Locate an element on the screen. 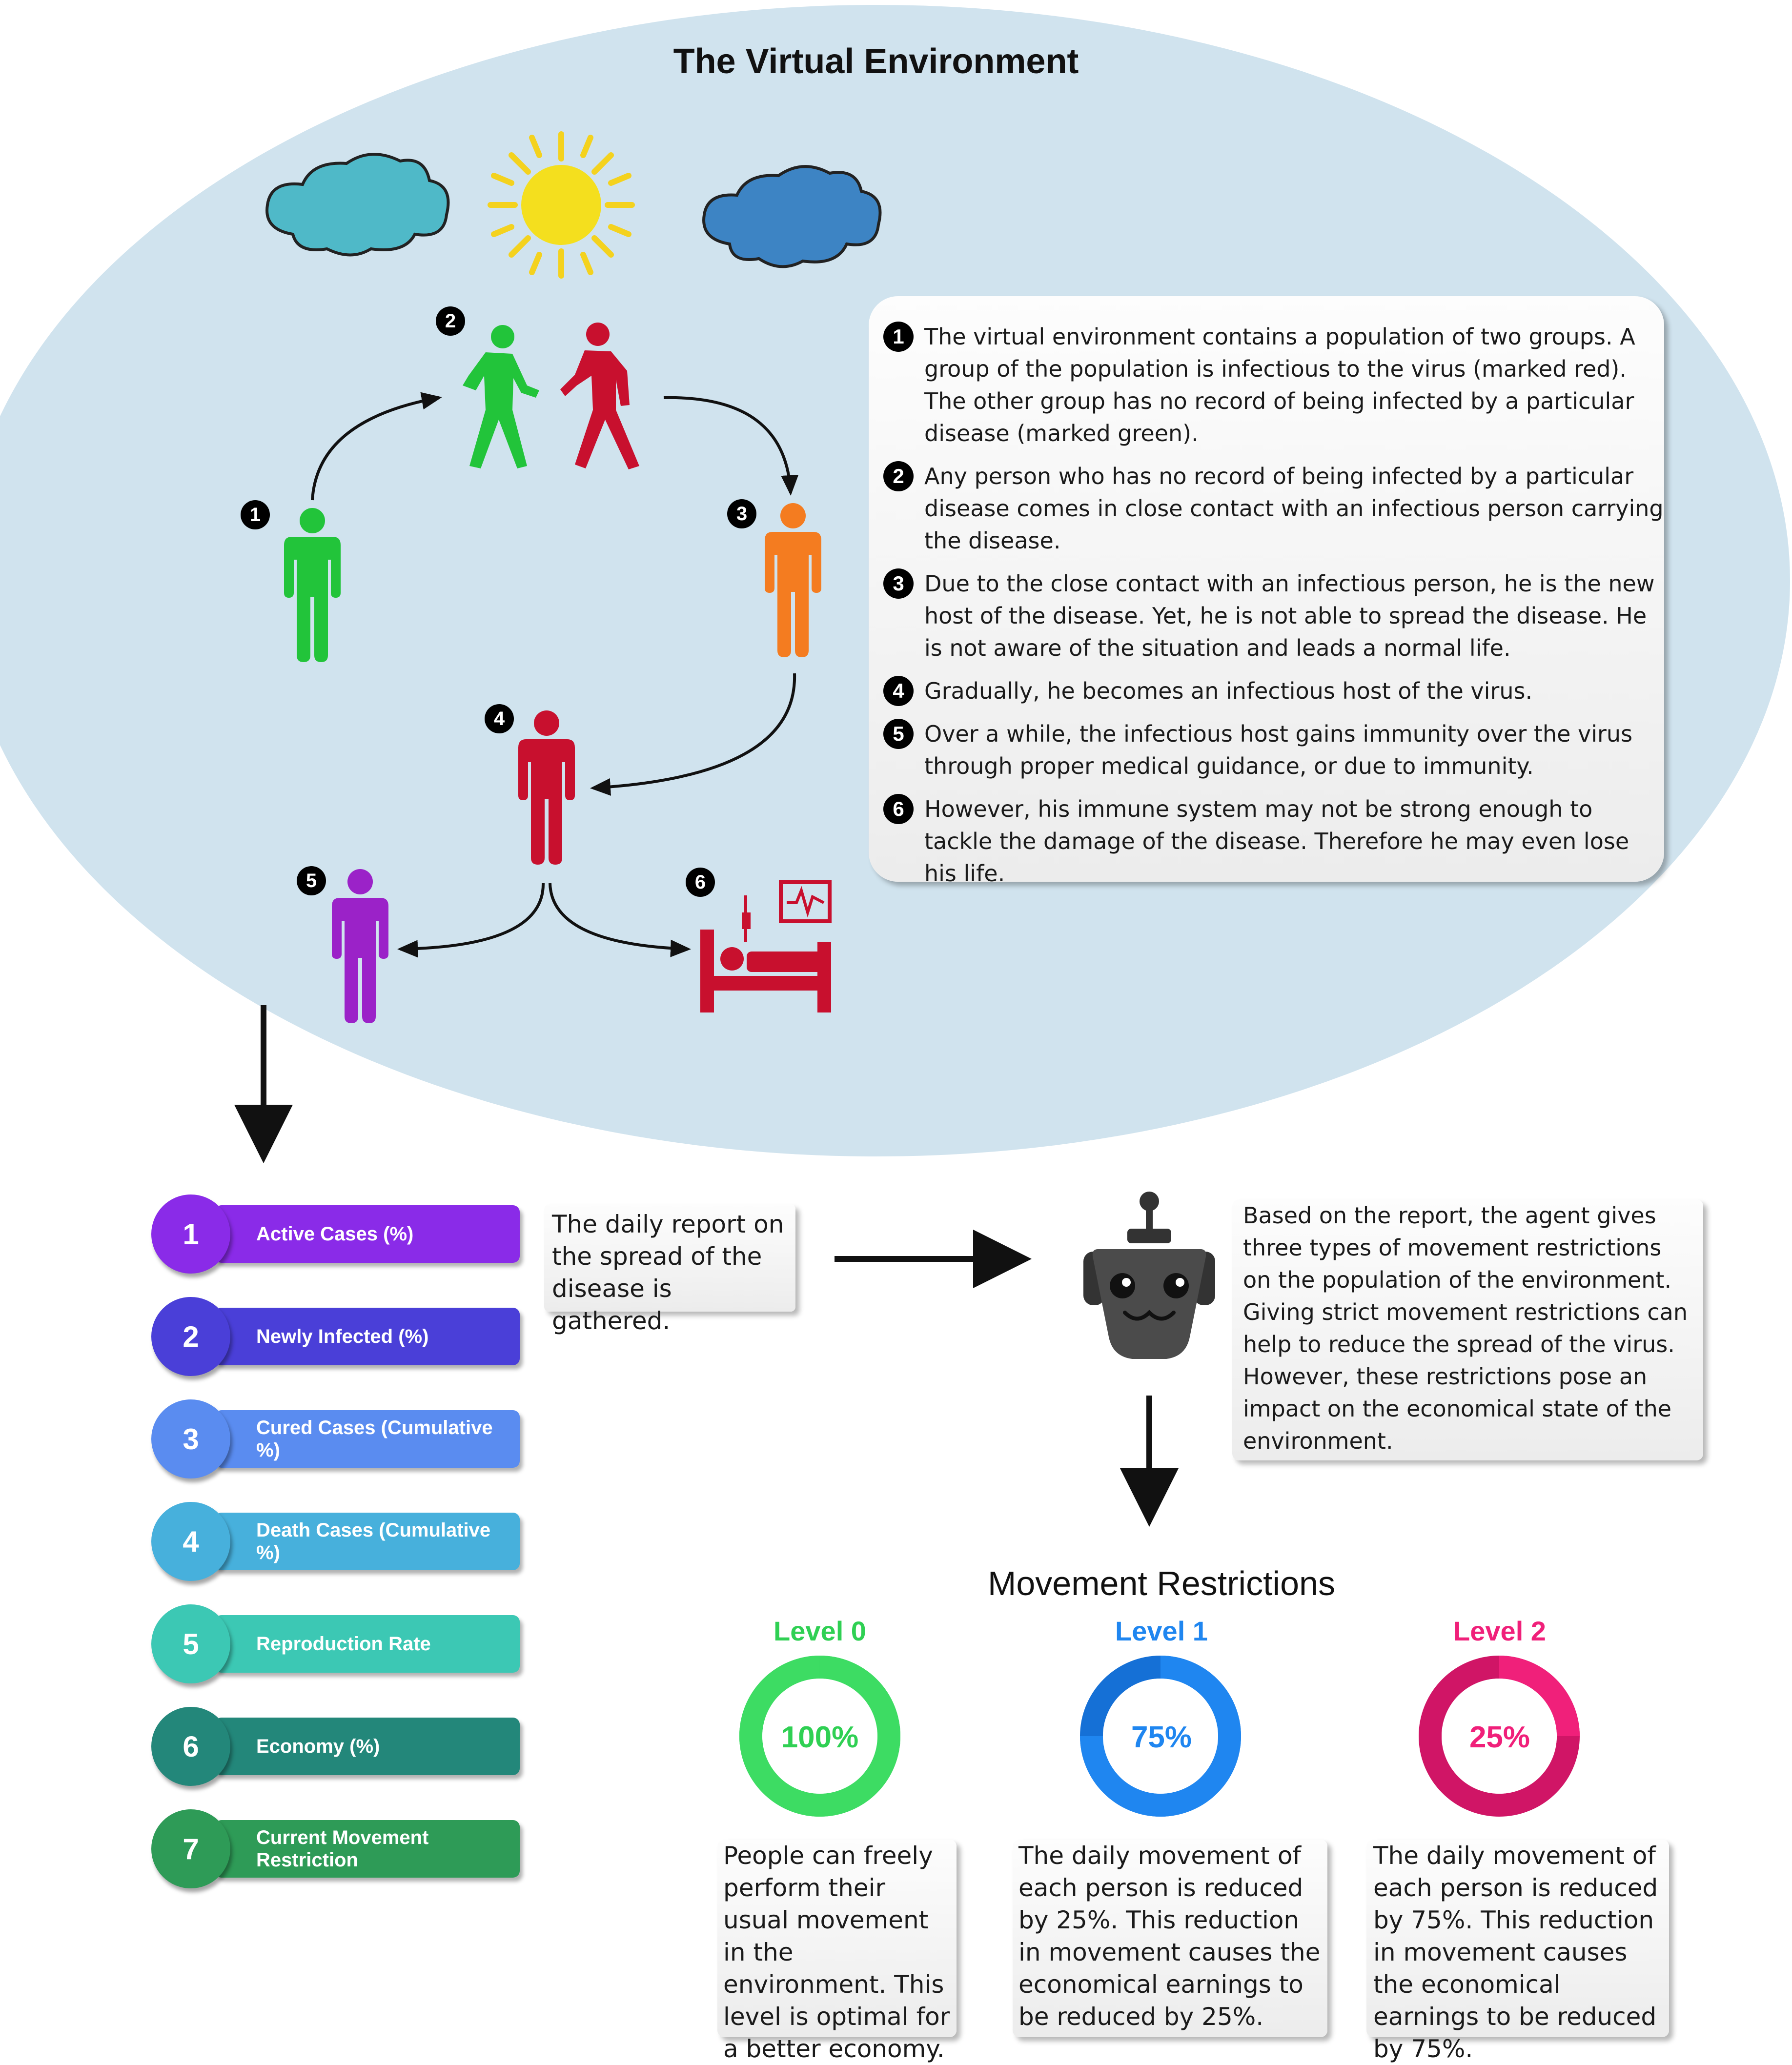 This screenshot has width=1792, height=2065. movement-restrictions-title: Movement Restrictions is located at coordinates (1161, 1583).